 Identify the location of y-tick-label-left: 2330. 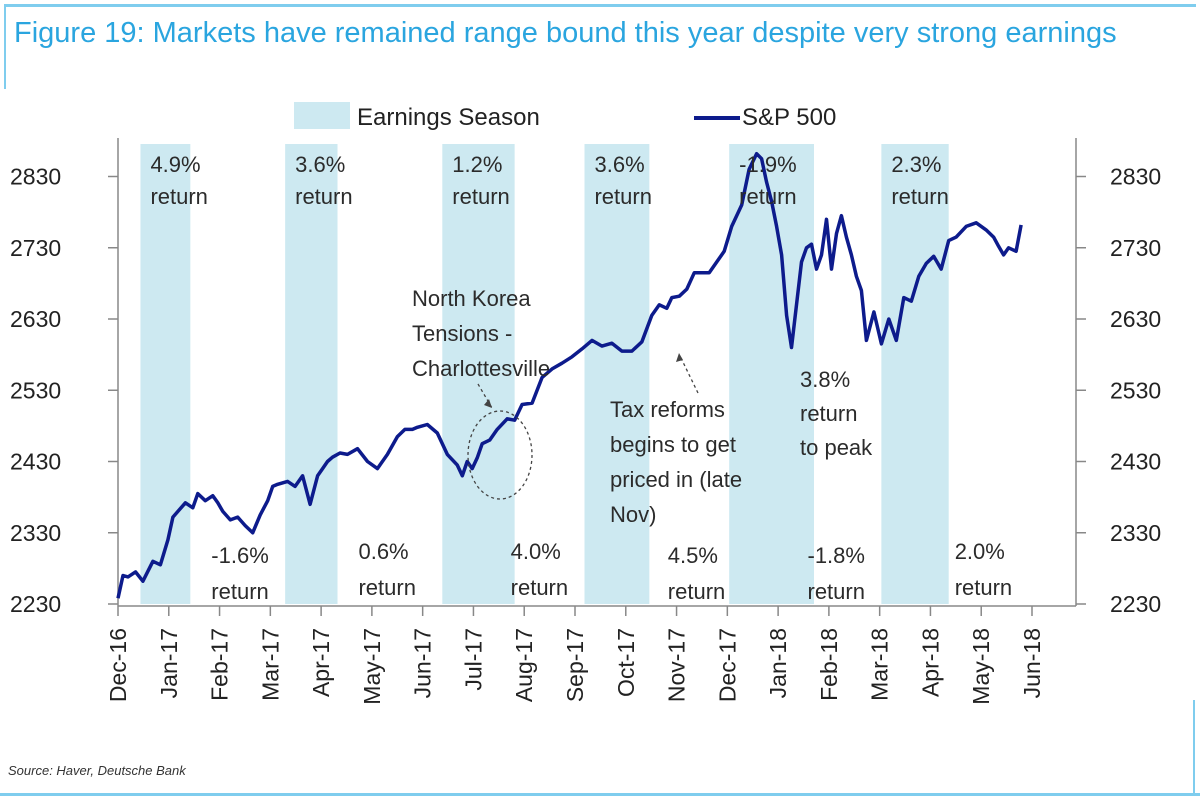
(35, 533).